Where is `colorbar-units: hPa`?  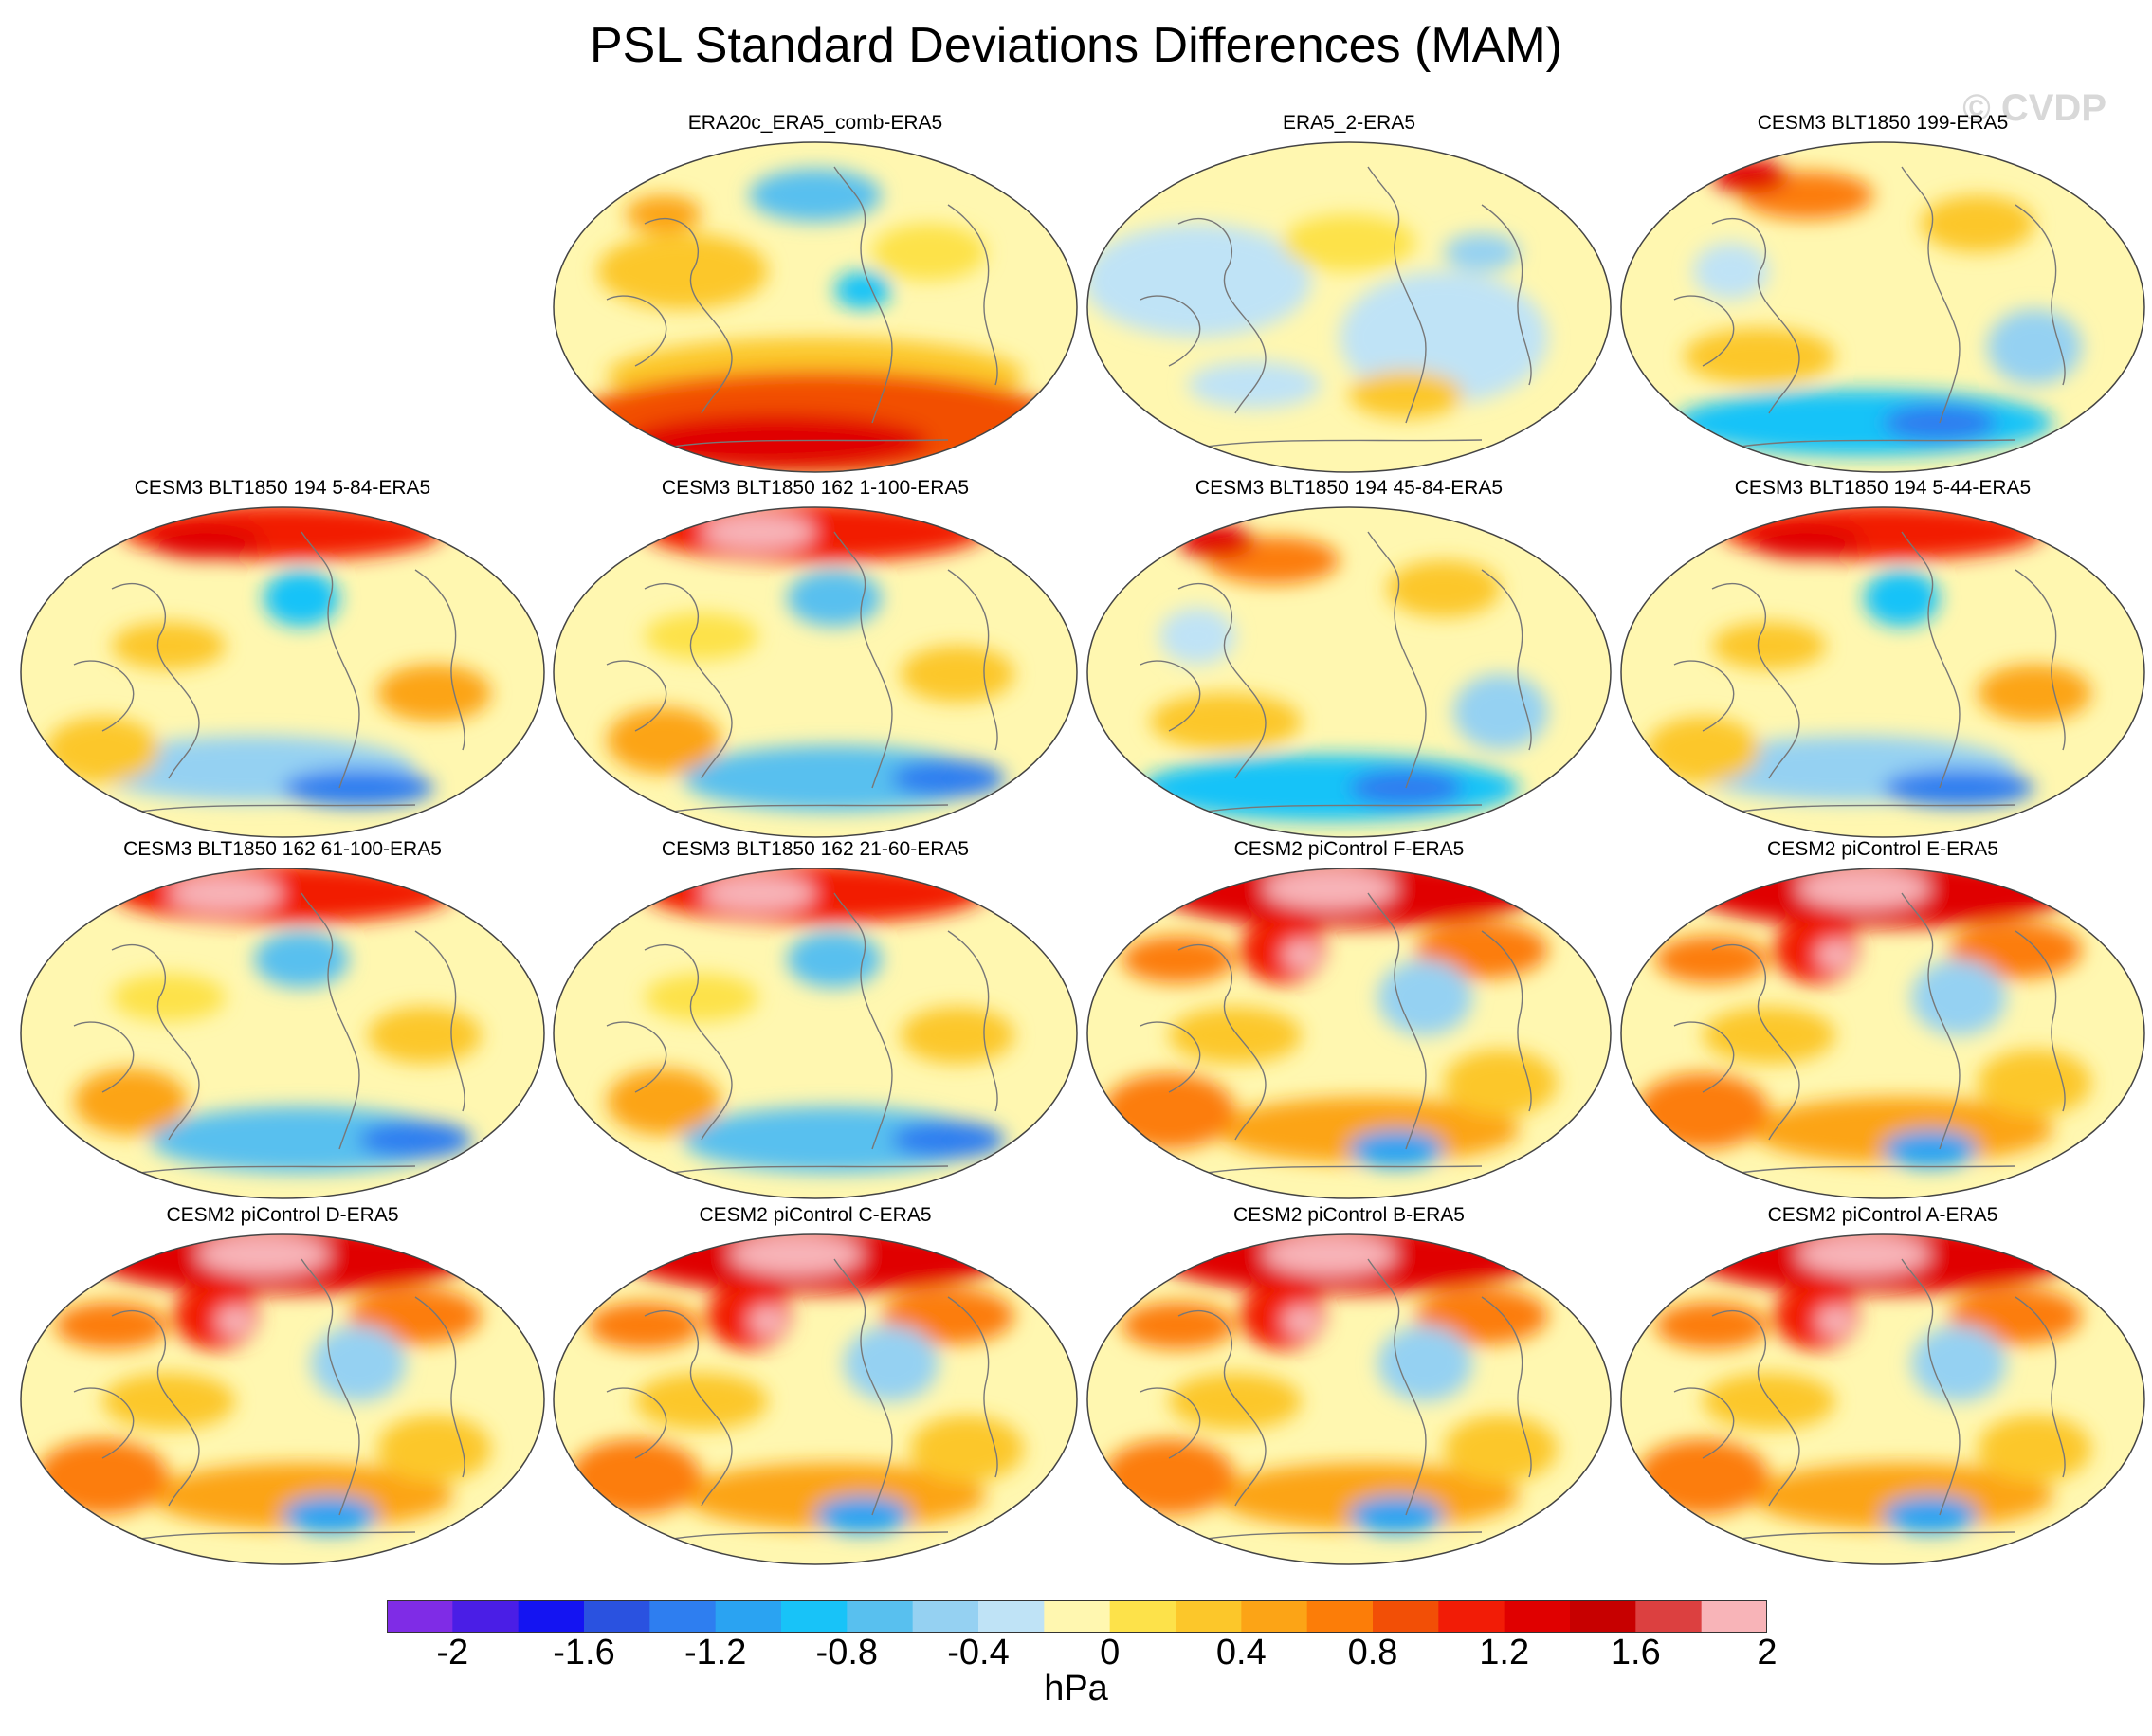 colorbar-units: hPa is located at coordinates (1076, 1689).